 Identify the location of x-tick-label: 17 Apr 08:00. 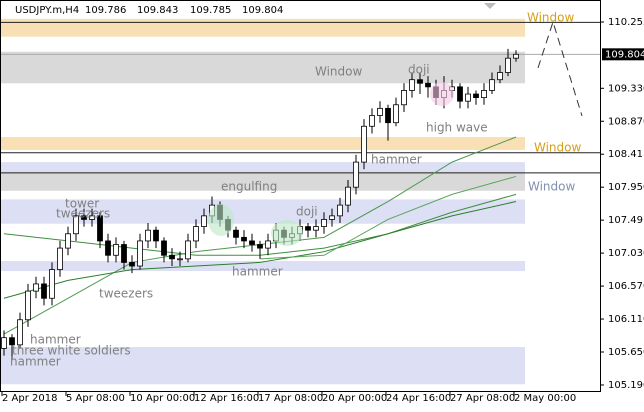
(290, 398).